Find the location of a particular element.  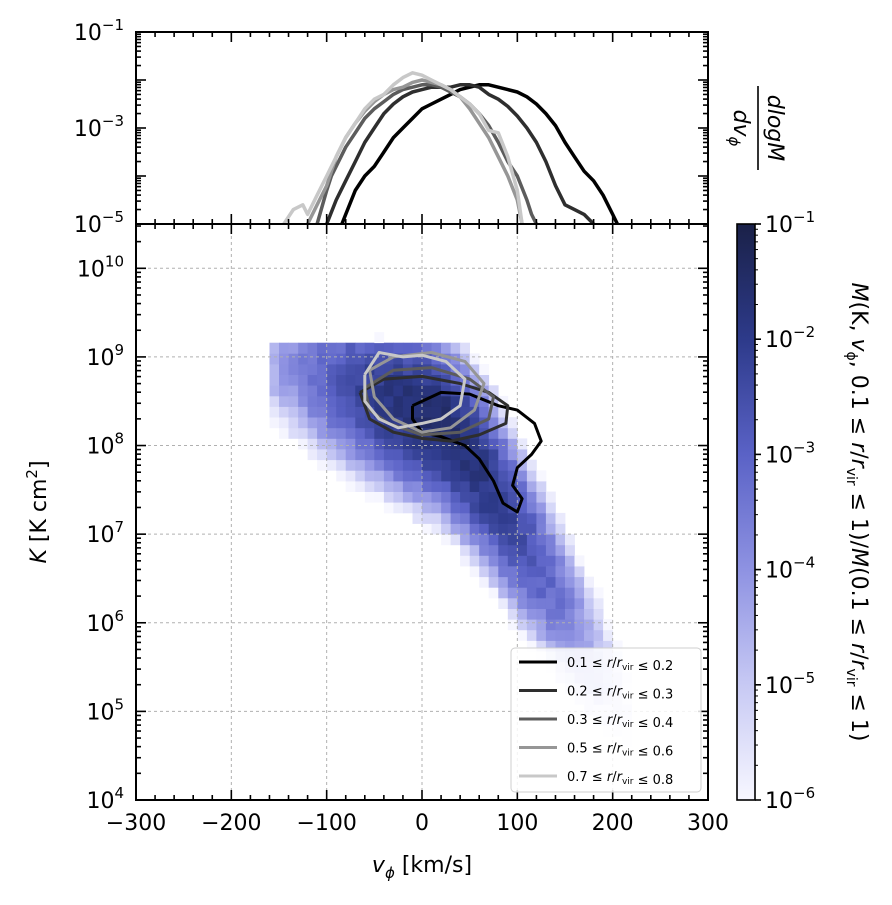

y-tick-label: 10⁸ is located at coordinates (105, 445).